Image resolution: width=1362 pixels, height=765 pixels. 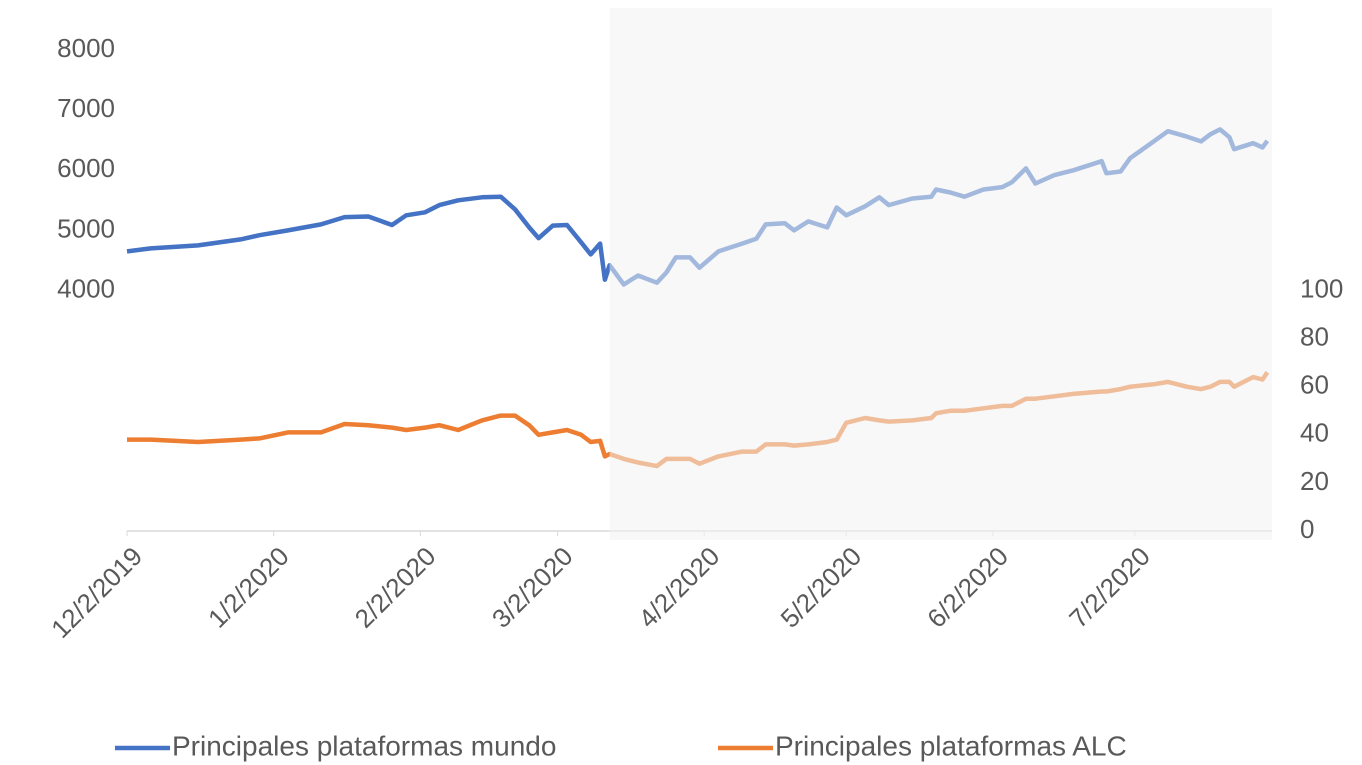 What do you see at coordinates (1314, 481) in the screenshot?
I see `y2-tick-label: 20` at bounding box center [1314, 481].